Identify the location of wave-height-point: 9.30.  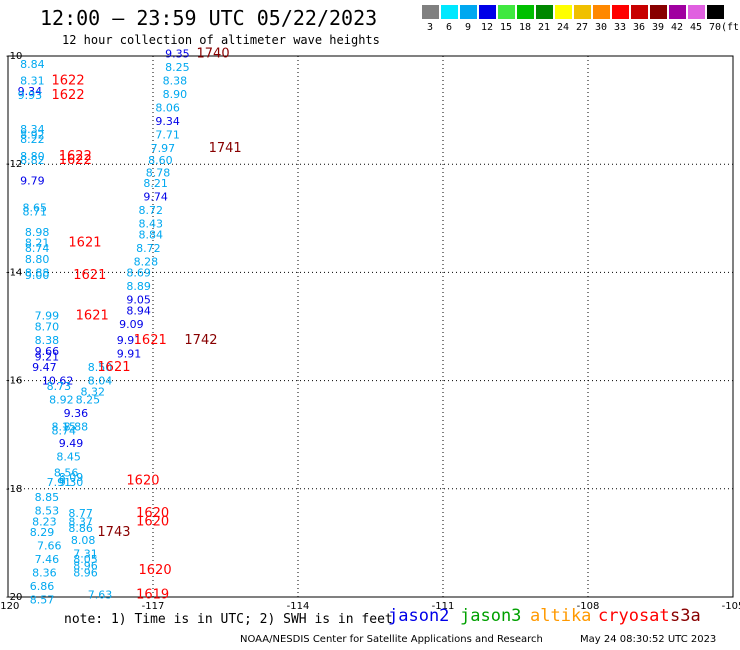
(71, 482).